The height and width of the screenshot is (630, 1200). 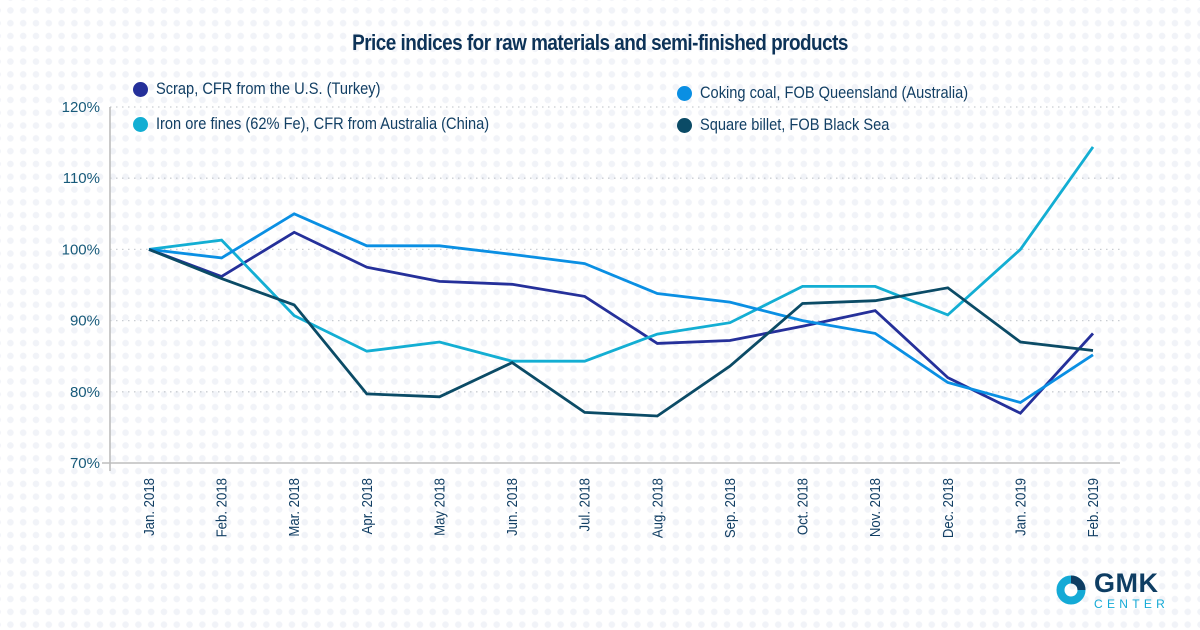 What do you see at coordinates (947, 508) in the screenshot?
I see `x-tick-label: Dec. 2018` at bounding box center [947, 508].